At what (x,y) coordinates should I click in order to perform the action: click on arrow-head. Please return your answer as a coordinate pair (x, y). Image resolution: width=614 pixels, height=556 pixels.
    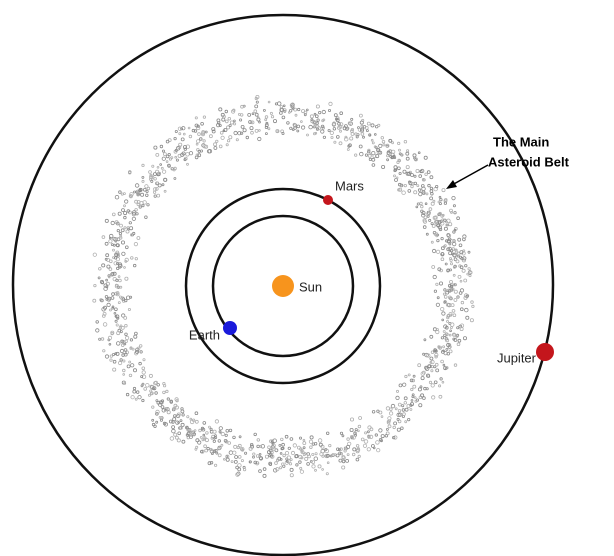
    Looking at the image, I should click on (451, 184).